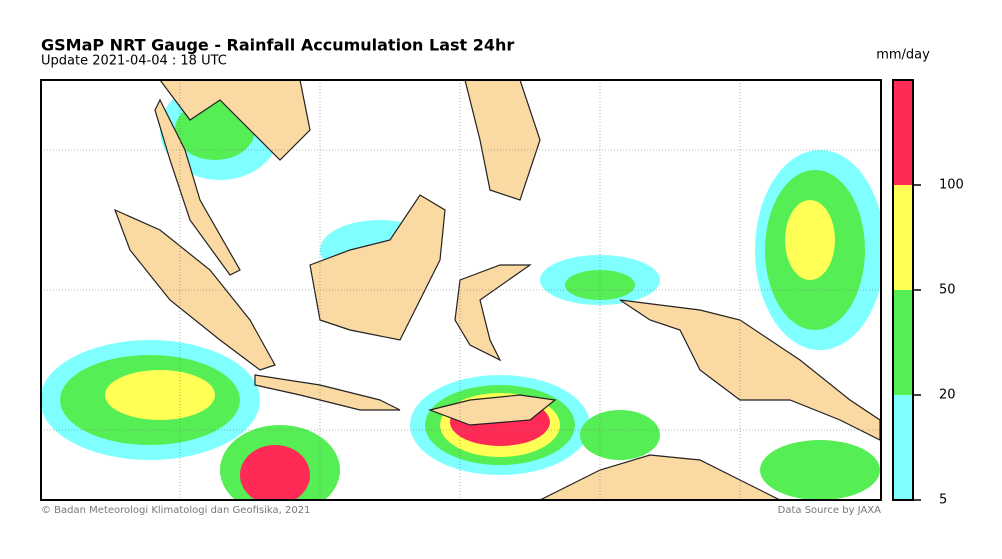  What do you see at coordinates (928, 293) in the screenshot?
I see `colorbar: 5 20 50 100` at bounding box center [928, 293].